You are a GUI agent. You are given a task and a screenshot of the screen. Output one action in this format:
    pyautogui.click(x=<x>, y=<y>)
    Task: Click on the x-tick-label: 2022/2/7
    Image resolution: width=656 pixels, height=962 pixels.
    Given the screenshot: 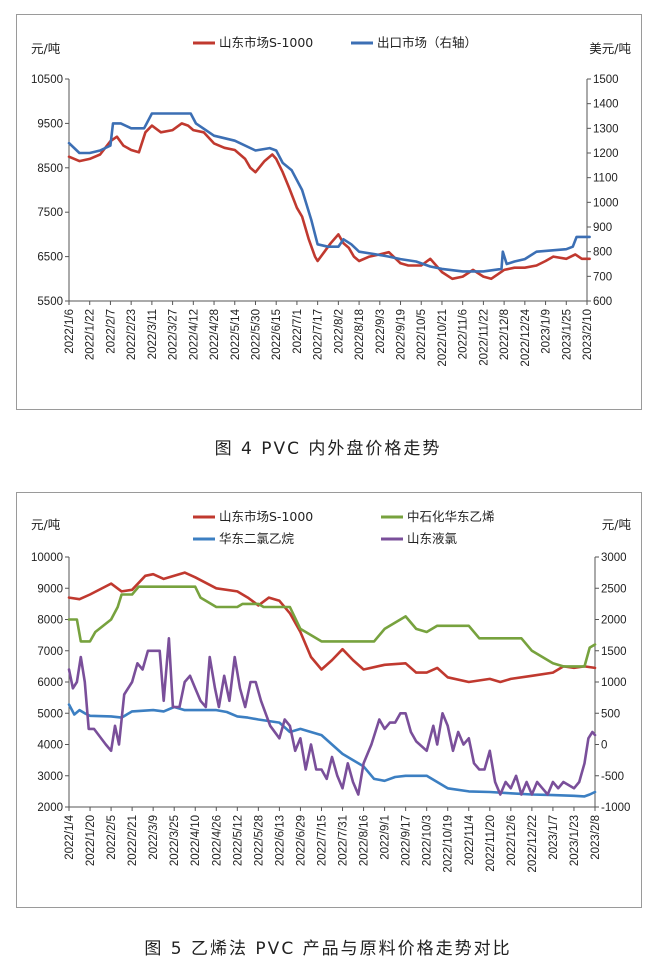 What is the action you would take?
    pyautogui.click(x=111, y=331)
    